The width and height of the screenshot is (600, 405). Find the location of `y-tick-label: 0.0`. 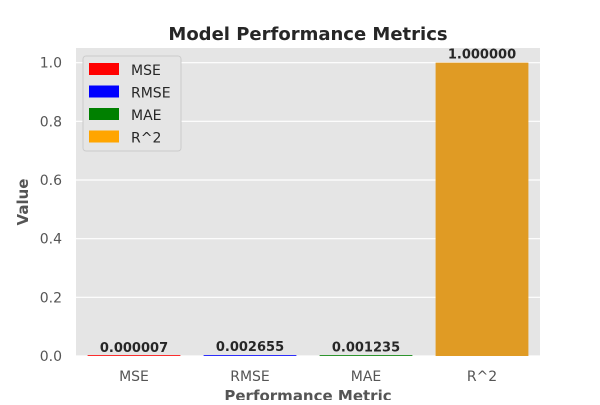

y-tick-label: 0.0 is located at coordinates (51, 357).